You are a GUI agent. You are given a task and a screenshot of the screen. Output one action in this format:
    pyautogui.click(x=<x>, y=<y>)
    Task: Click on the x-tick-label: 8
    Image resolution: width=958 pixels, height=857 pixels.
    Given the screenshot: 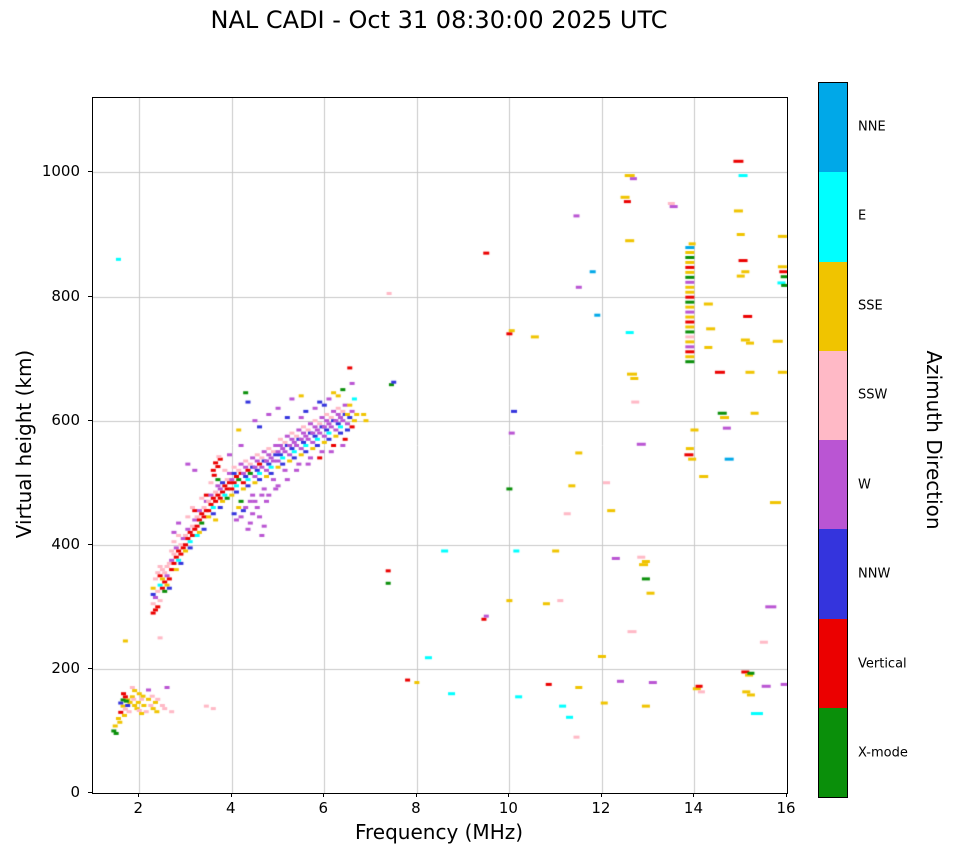 What is the action you would take?
    pyautogui.click(x=416, y=808)
    